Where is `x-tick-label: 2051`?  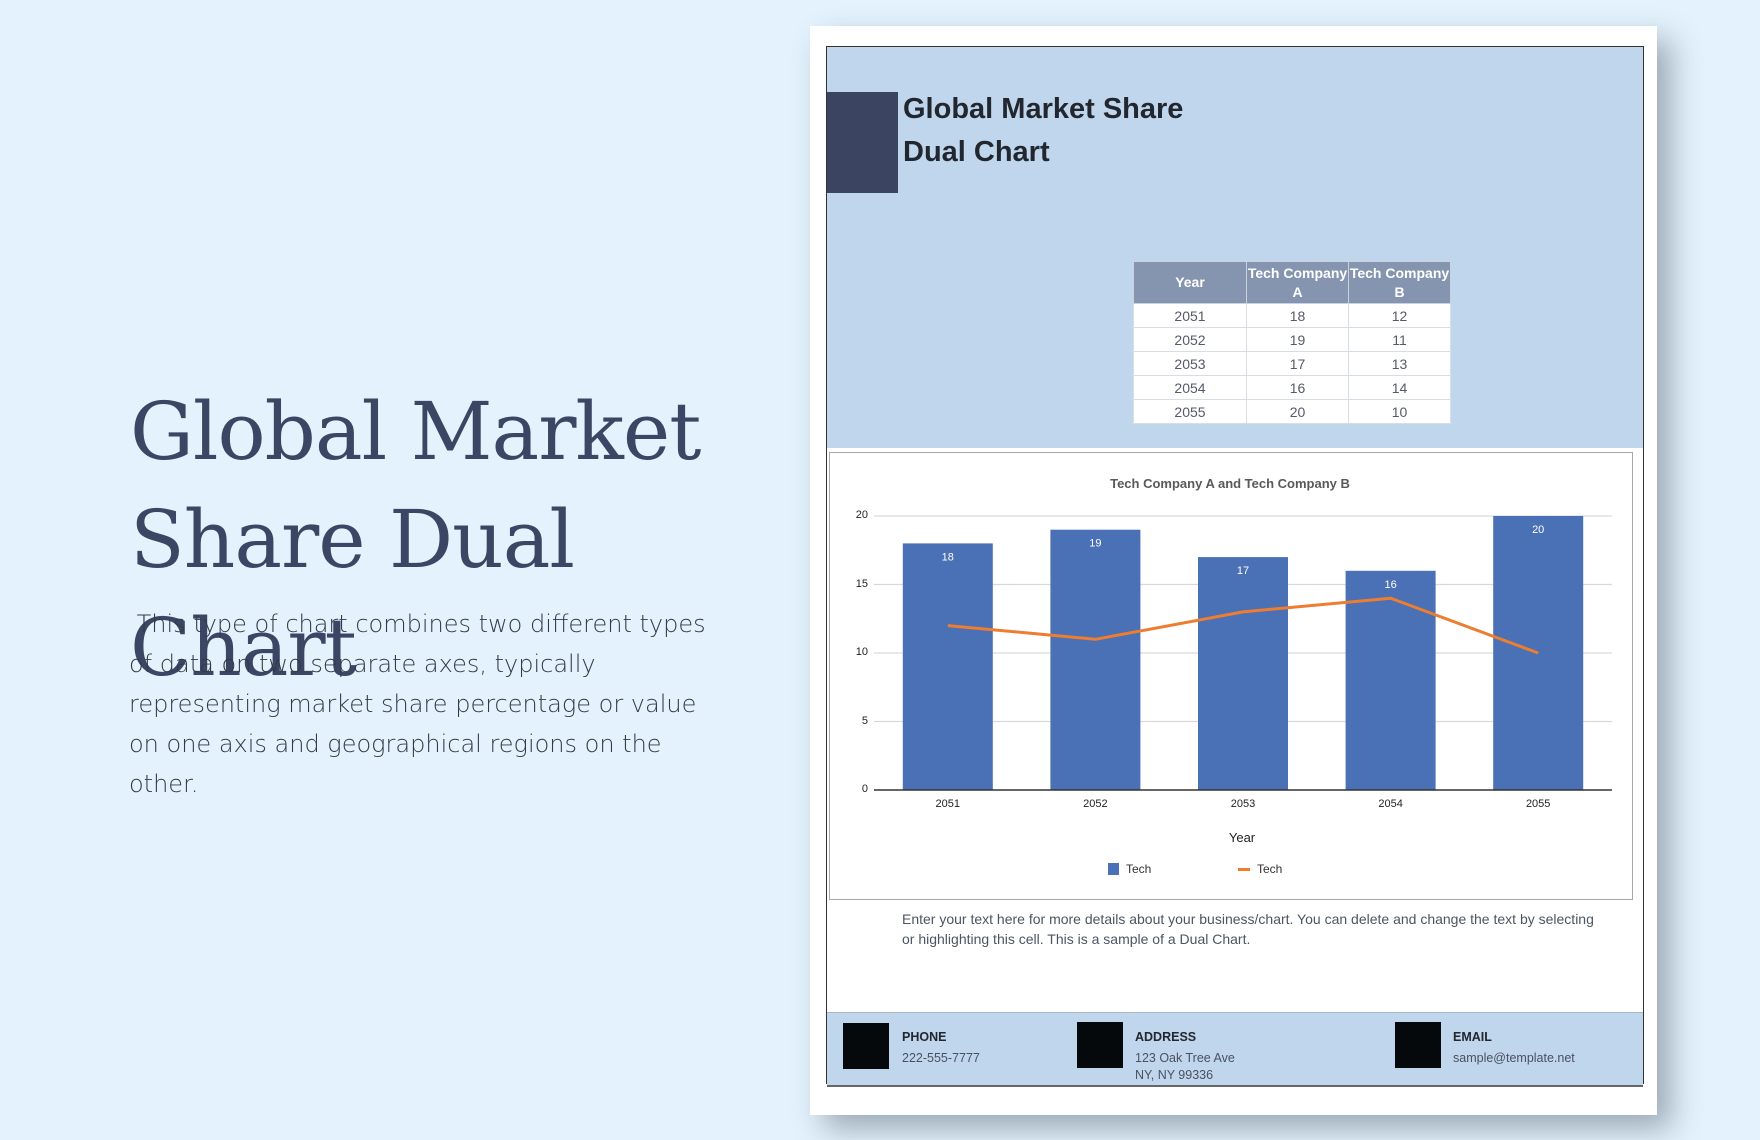 x-tick-label: 2051 is located at coordinates (948, 804).